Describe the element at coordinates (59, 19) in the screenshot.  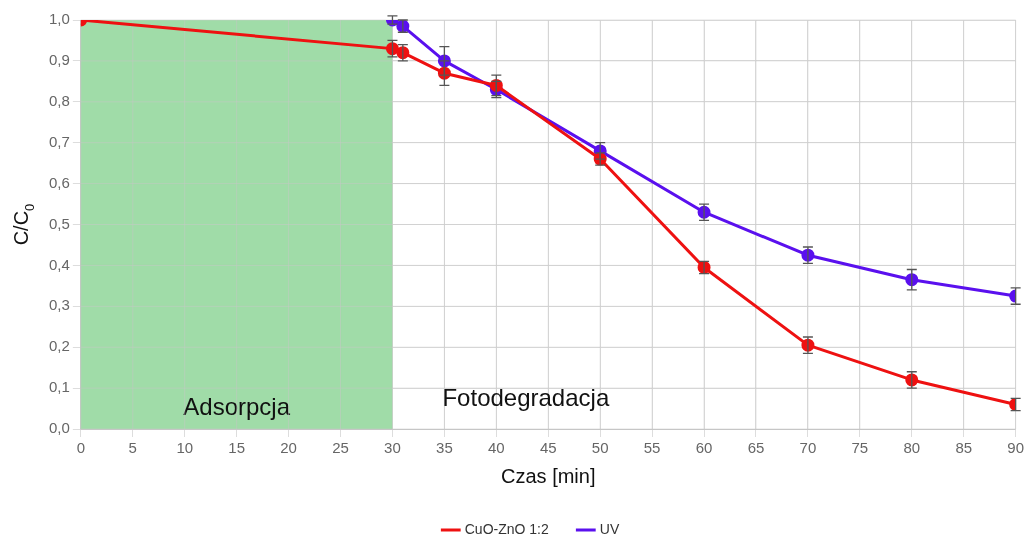
I see `y-tick-label: 1,0` at that location.